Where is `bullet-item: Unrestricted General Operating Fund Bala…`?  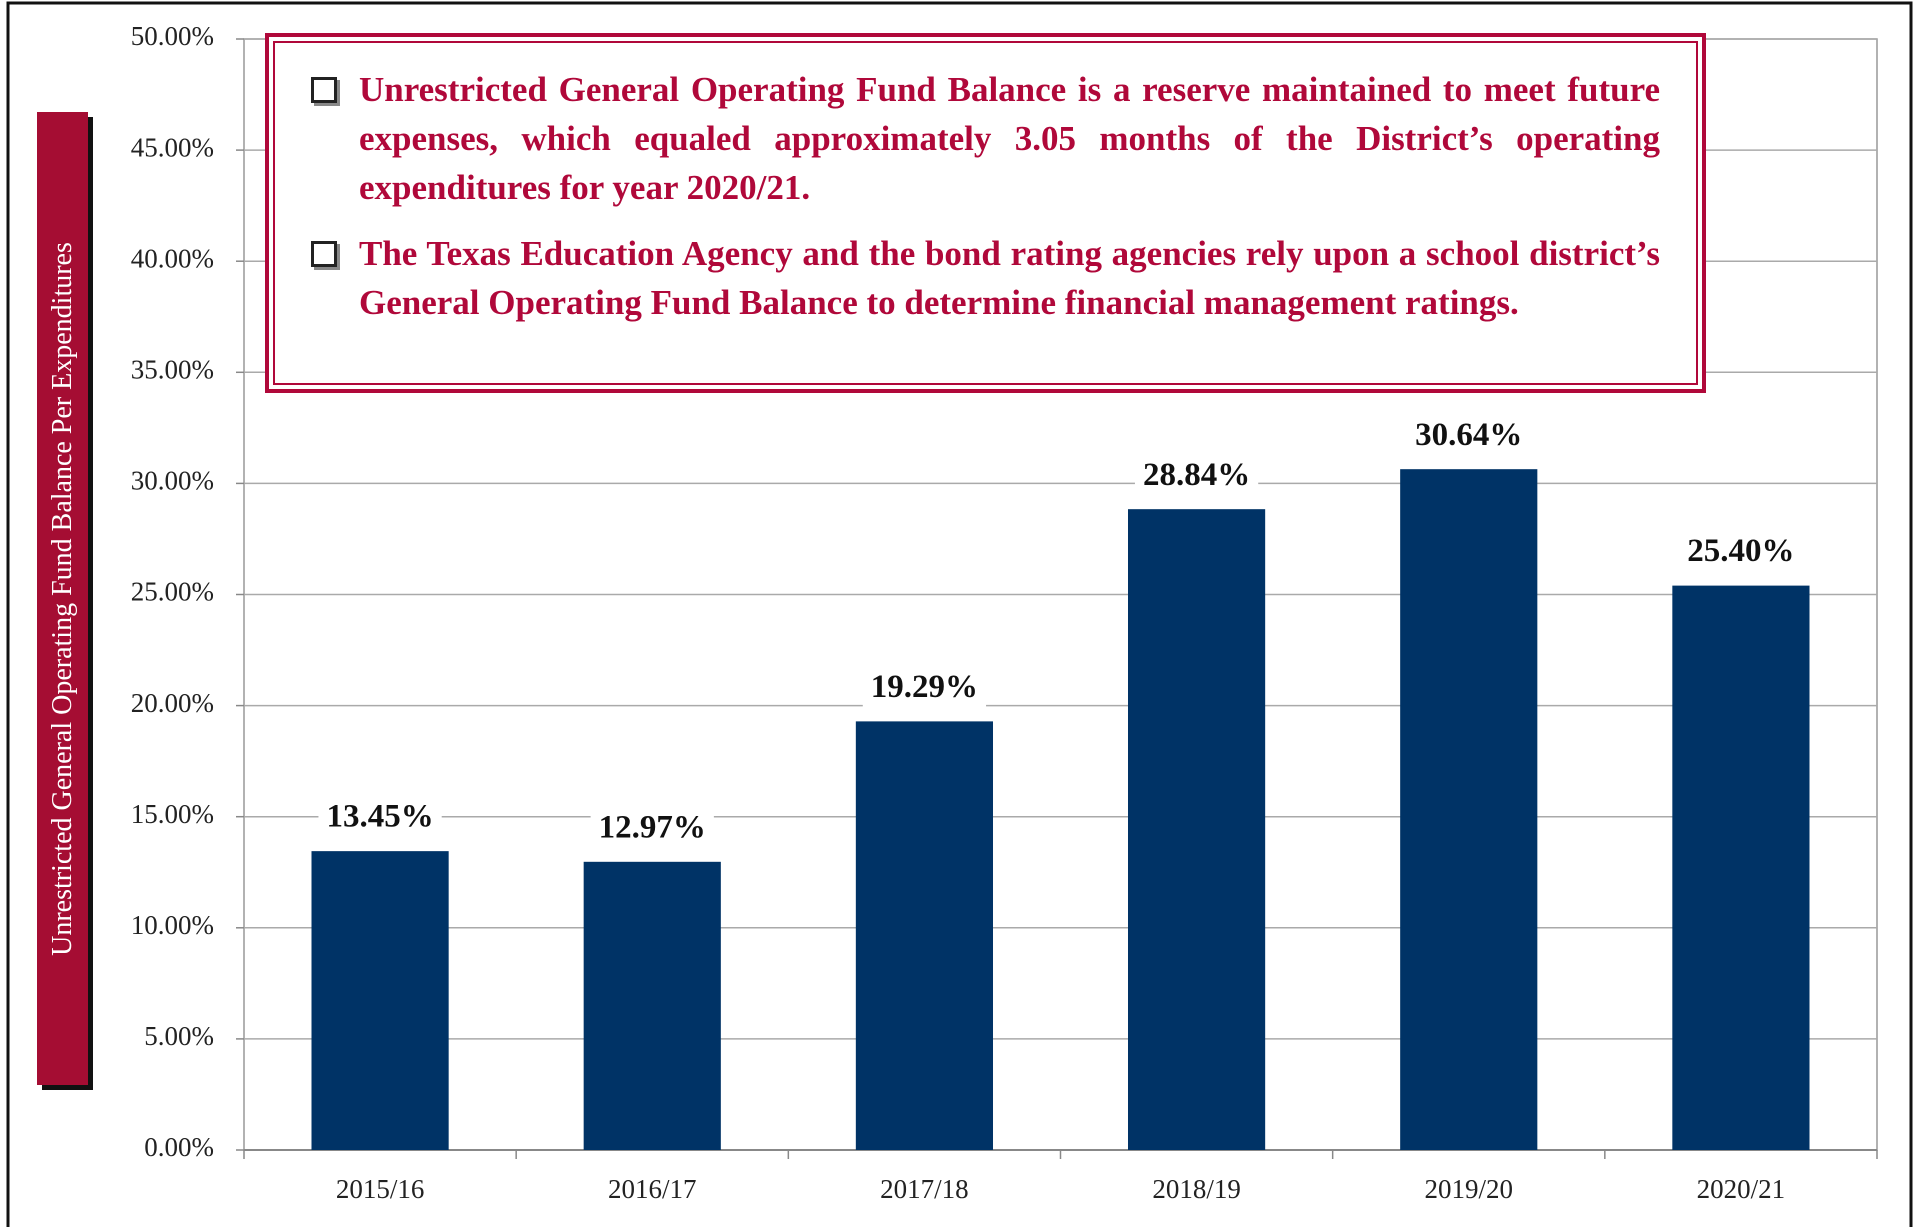
bullet-item: Unrestricted General Operating Fund Bala… is located at coordinates (985, 138).